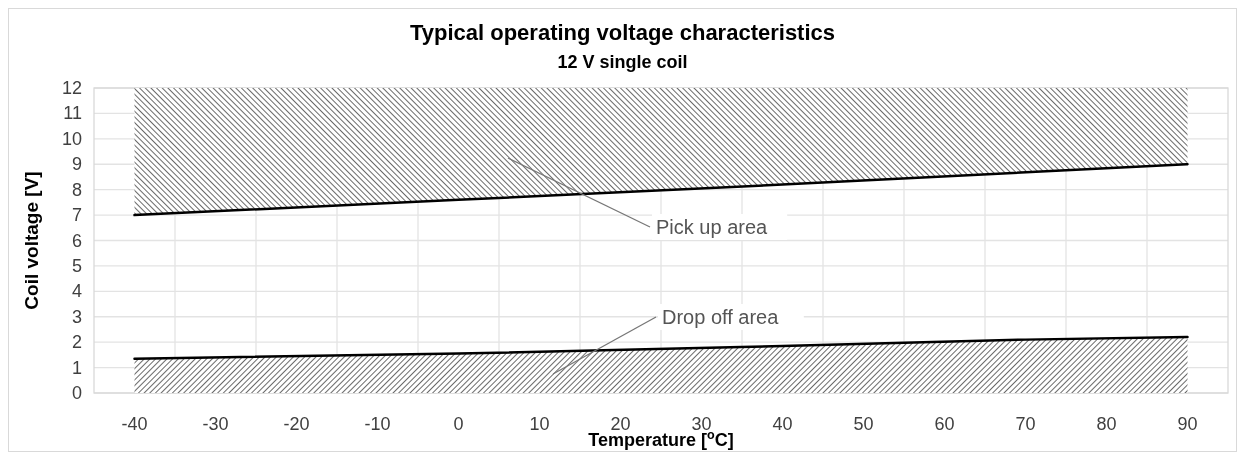 The height and width of the screenshot is (460, 1245). I want to click on y-tick-label: 0, so click(76, 393).